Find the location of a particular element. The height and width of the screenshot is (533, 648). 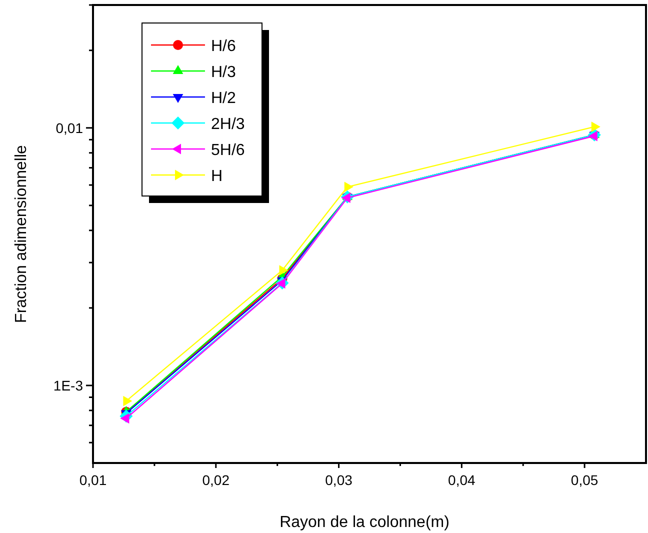

x-tick-label: 0,04 is located at coordinates (462, 480).